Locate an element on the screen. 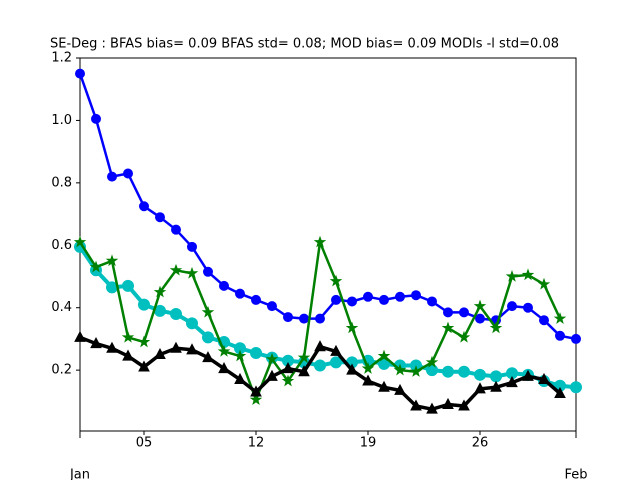 The height and width of the screenshot is (480, 640). x-month-label: Feb is located at coordinates (575, 474).